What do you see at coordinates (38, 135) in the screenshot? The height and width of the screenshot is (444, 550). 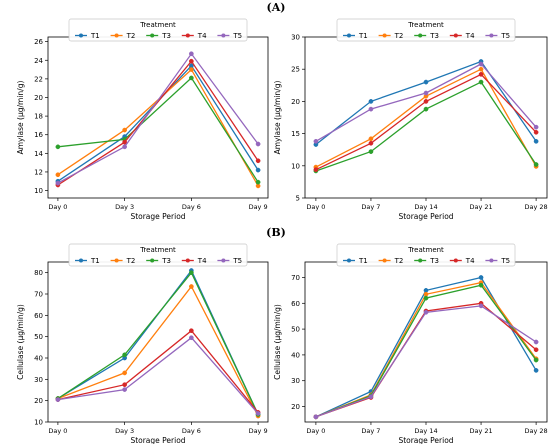 I see `y-tick-label: 16` at bounding box center [38, 135].